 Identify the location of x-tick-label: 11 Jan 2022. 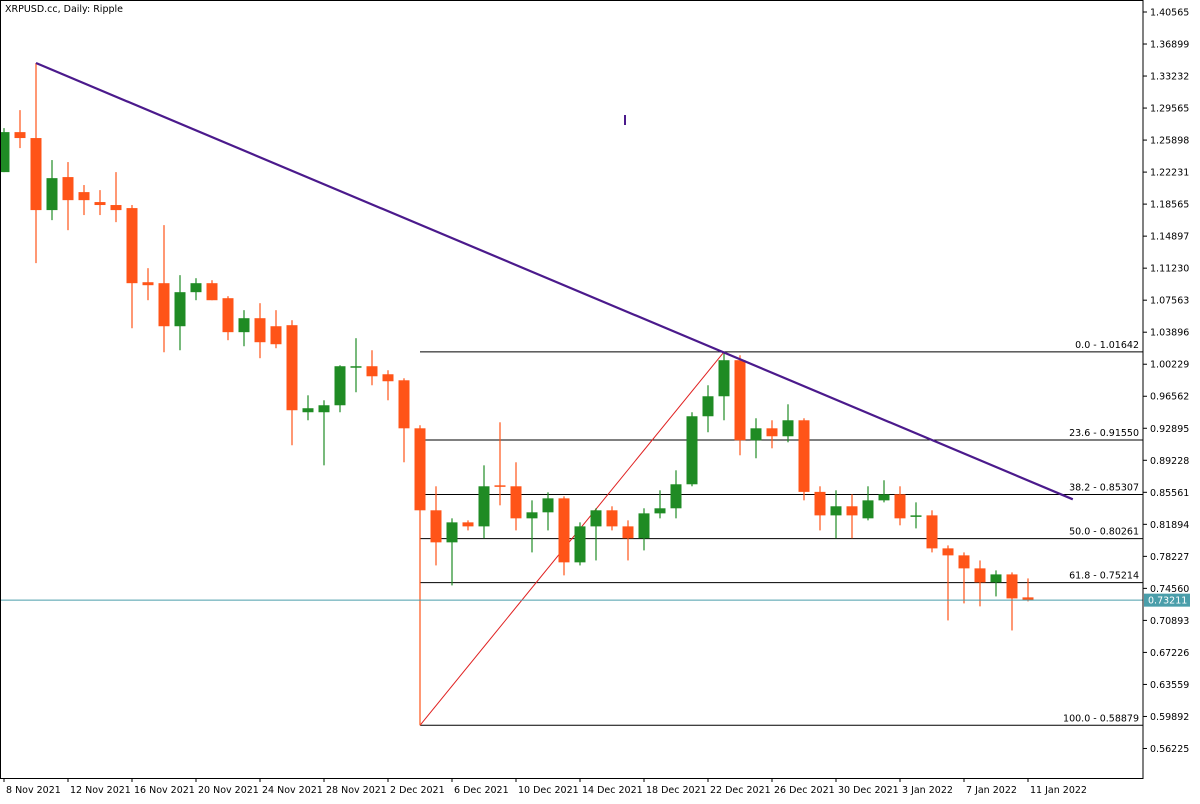
(1058, 790).